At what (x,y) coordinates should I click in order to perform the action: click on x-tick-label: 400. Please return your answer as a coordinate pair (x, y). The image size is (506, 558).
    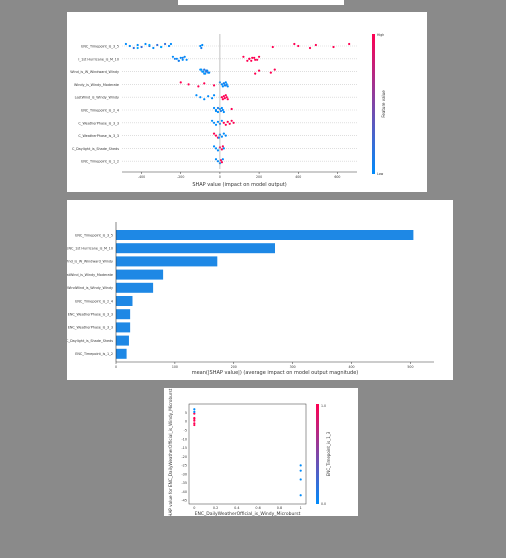
    Looking at the image, I should click on (298, 177).